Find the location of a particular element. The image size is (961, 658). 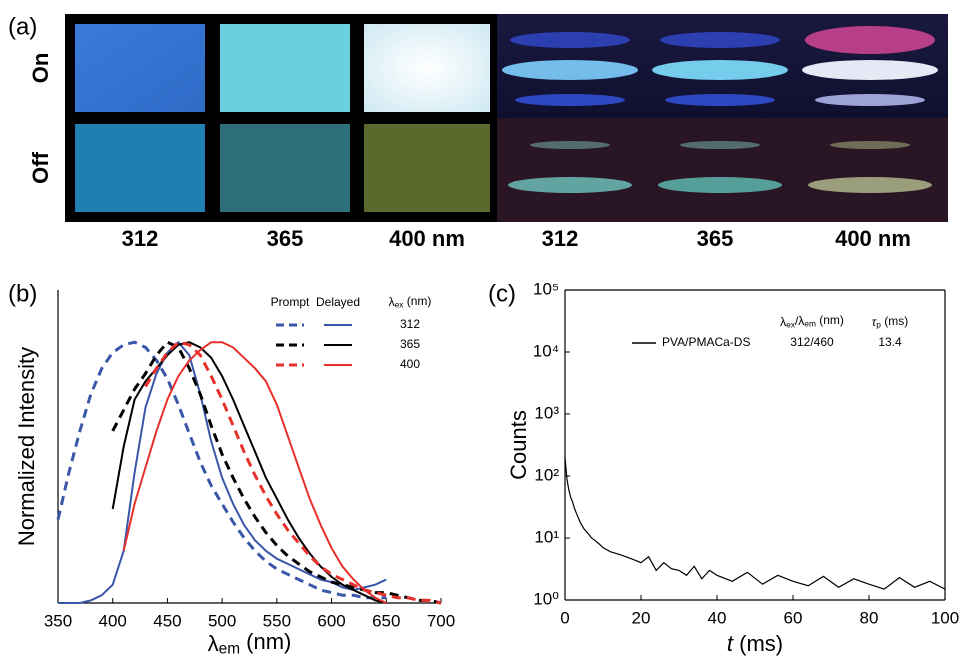

label-part: p is located at coordinates (878, 325).